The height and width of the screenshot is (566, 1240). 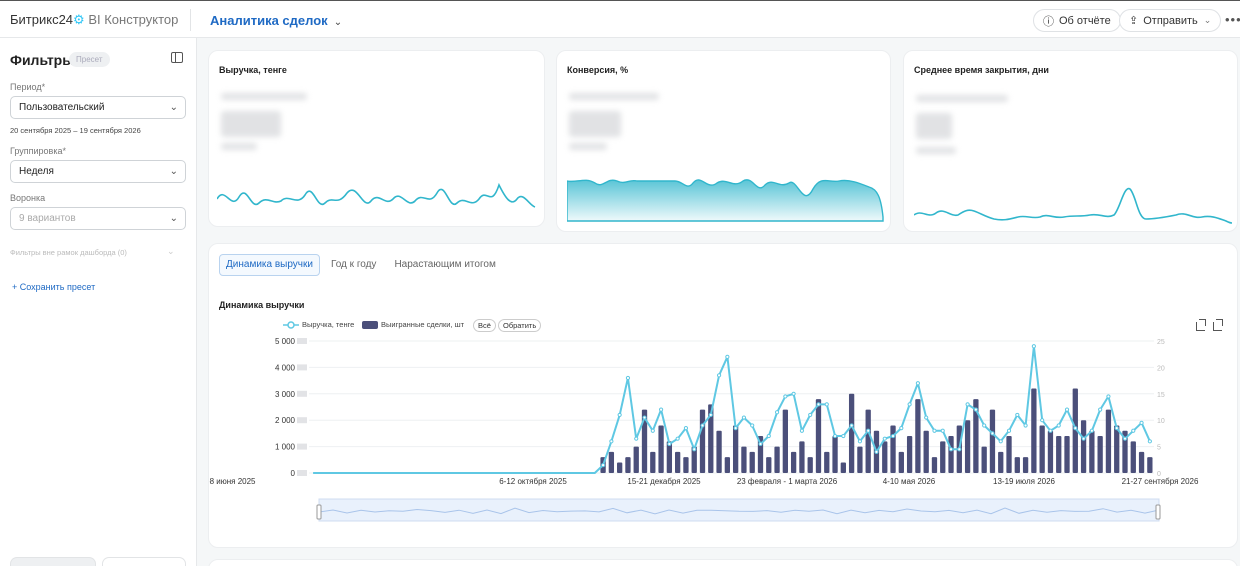 I want to click on legend-all-button: Всё, so click(x=484, y=325).